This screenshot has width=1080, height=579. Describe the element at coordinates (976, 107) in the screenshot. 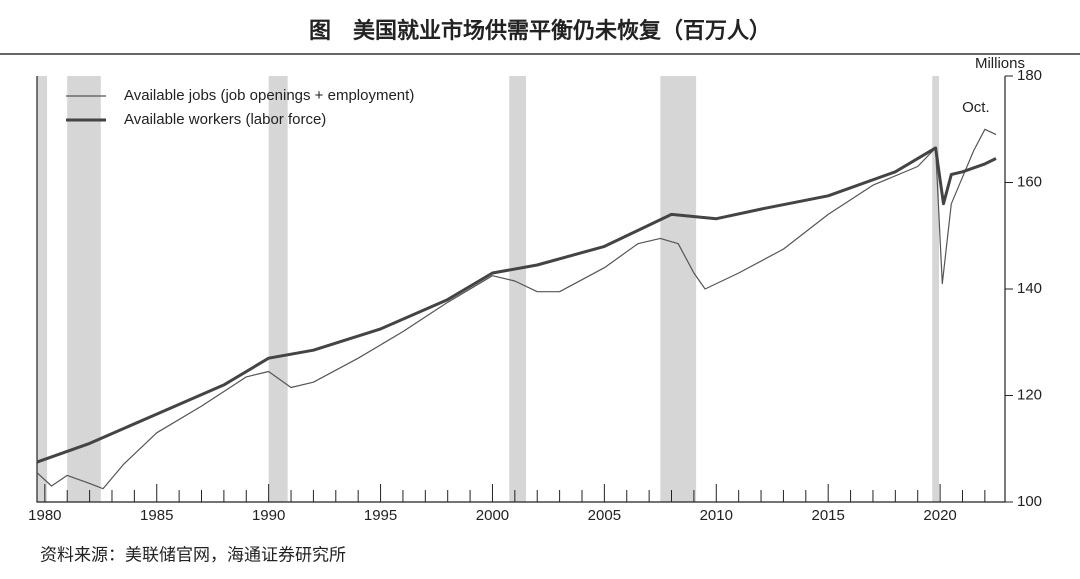

I see `annotation: Oct.` at that location.